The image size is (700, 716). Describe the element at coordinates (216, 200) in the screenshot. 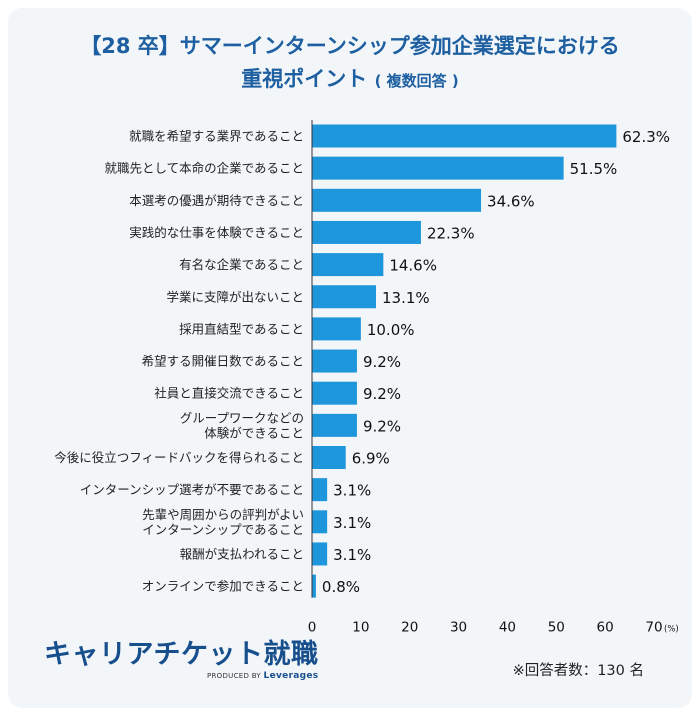

I see `category-label: 本選考の優遇が期待できること` at that location.